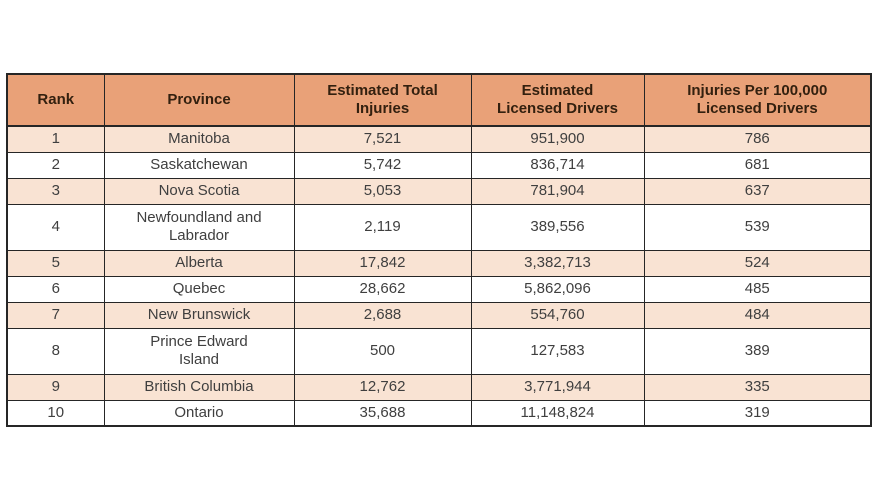 This screenshot has height=495, width=880. Describe the element at coordinates (757, 191) in the screenshot. I see `injuries-per-100k-cell: 637` at that location.